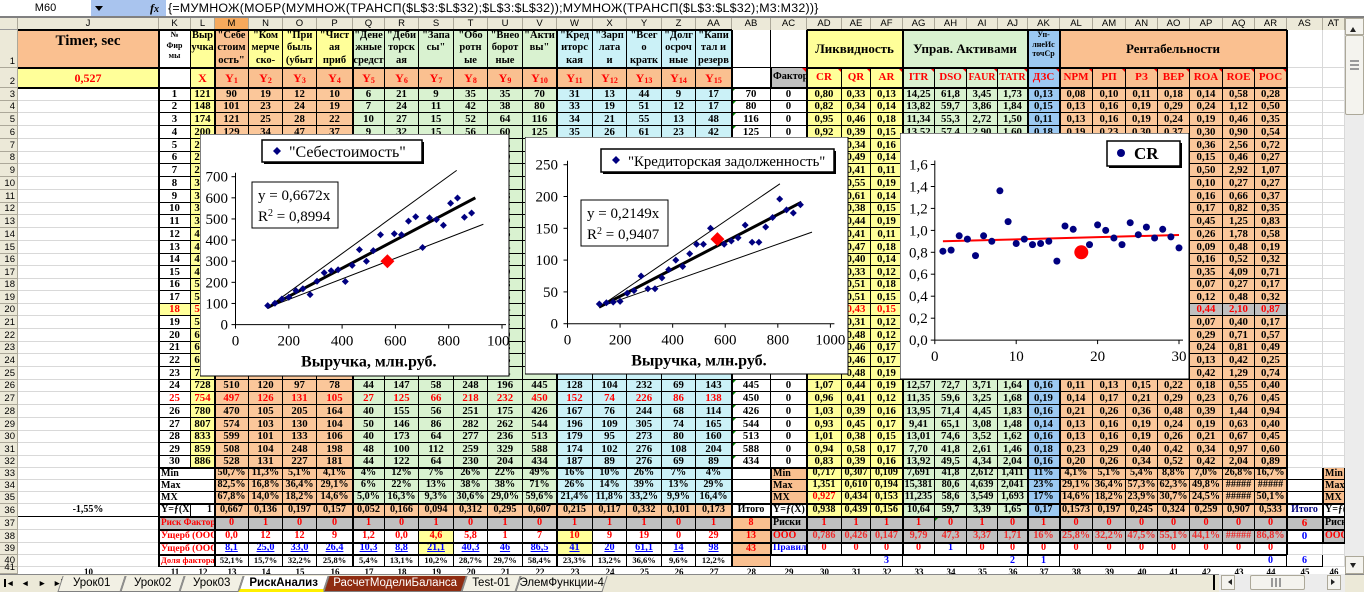 This screenshot has width=1364, height=592. What do you see at coordinates (918, 341) in the screenshot?
I see `svg-text: 0,0` at bounding box center [918, 341].